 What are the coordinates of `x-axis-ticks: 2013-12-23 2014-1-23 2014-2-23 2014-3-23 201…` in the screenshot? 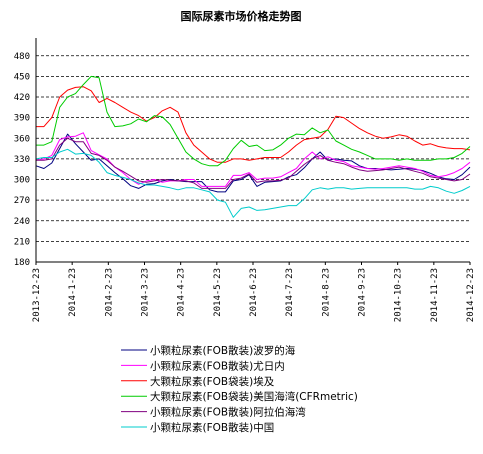 It's located at (254, 292).